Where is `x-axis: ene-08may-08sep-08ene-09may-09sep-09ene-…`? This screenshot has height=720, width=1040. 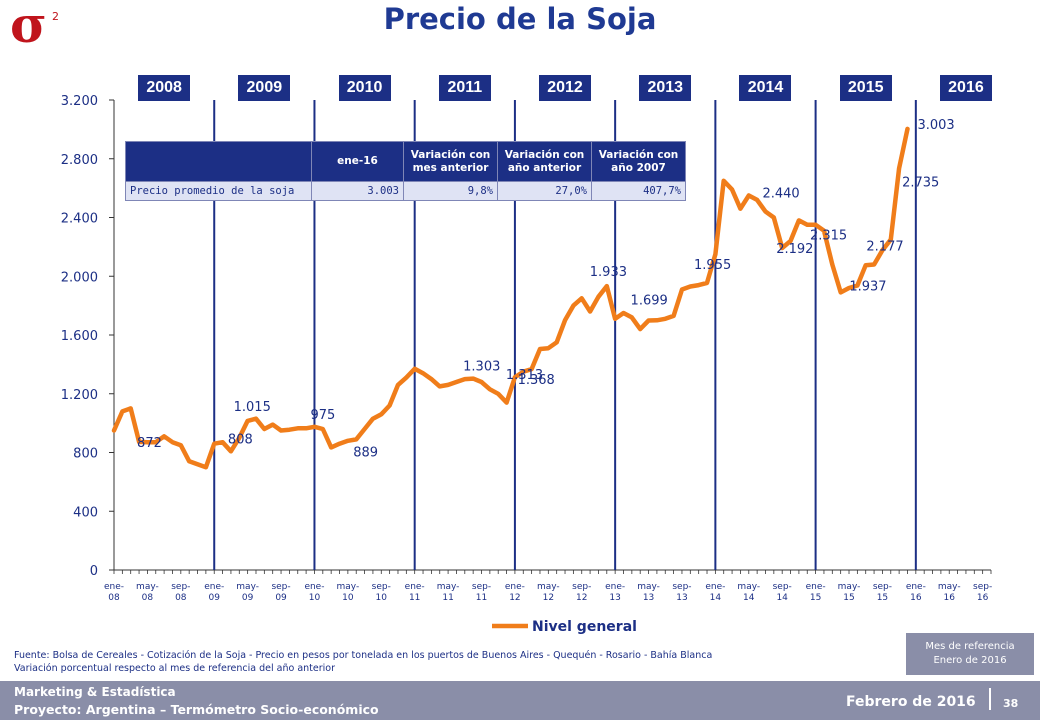
x-axis: ene-08may-08sep-08ene-09may-09sep-09ene-… is located at coordinates (548, 586).